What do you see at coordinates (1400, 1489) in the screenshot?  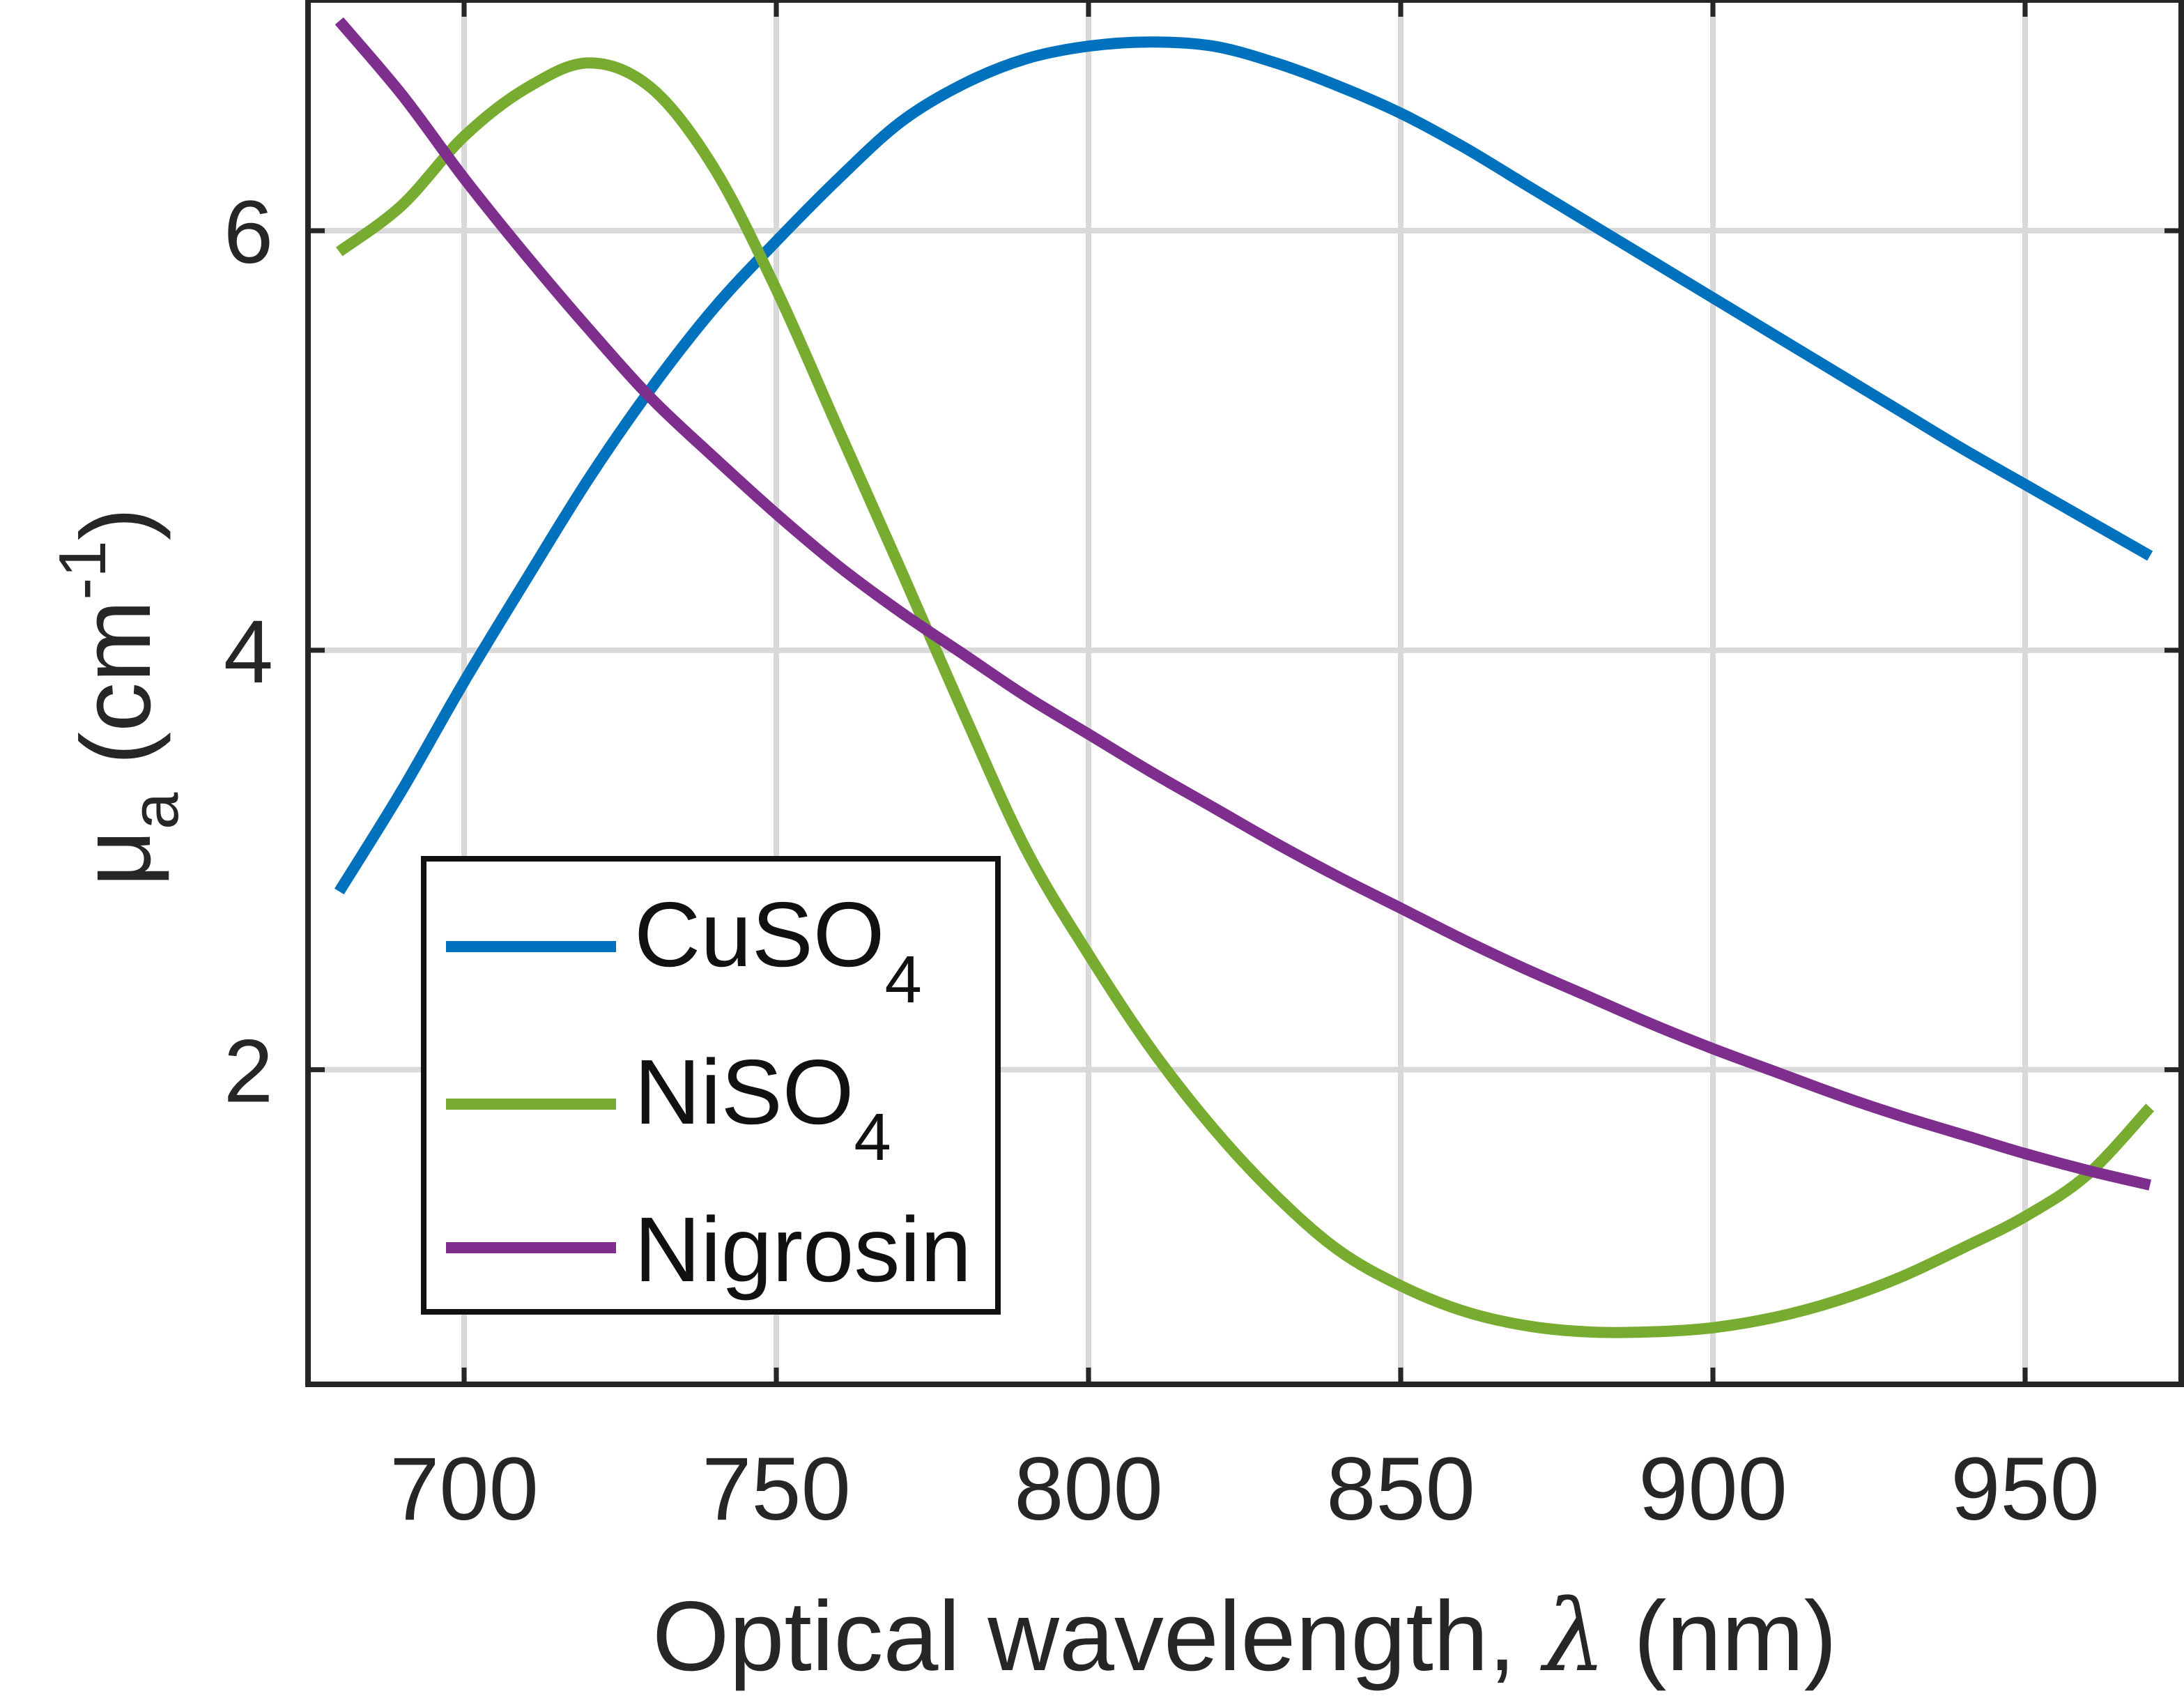 I see `x-tick-label-850: 850` at bounding box center [1400, 1489].